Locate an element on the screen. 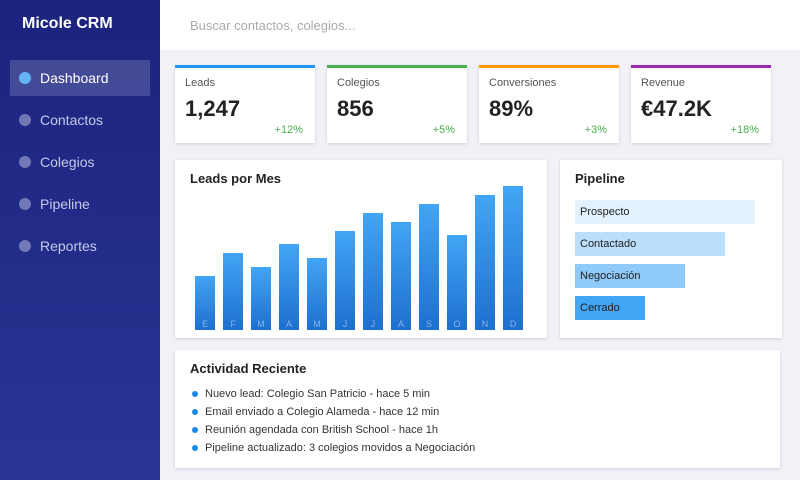 The width and height of the screenshot is (800, 480). stat-card-colegios: Colegios 856 +5% is located at coordinates (397, 104).